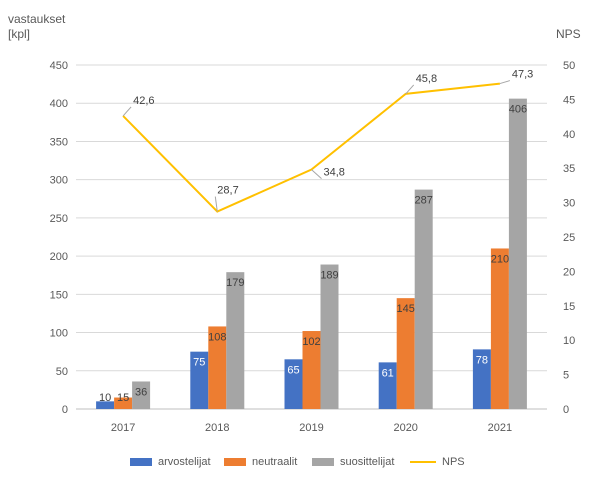 The height and width of the screenshot is (482, 610). Describe the element at coordinates (500, 259) in the screenshot. I see `bar-label-neutraalit: 210` at that location.